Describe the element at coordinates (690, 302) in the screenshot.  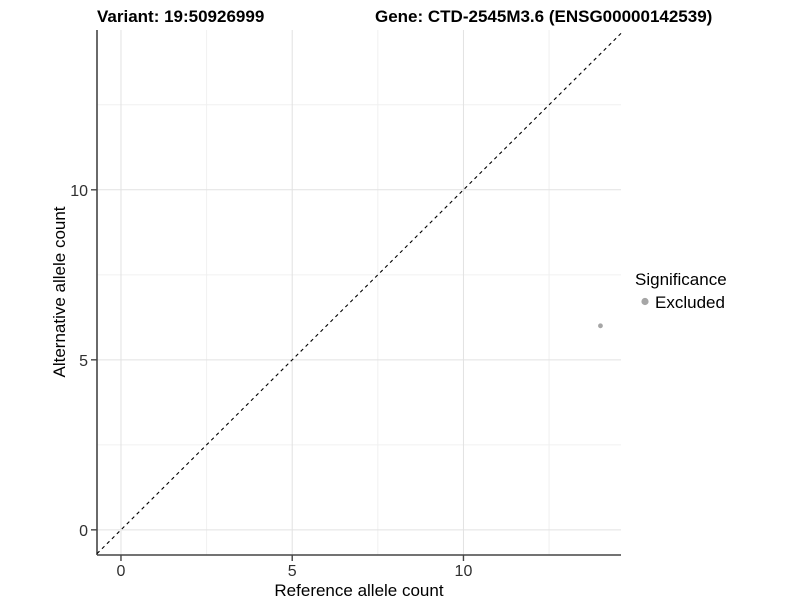
I see `legend-item-label: Excluded` at that location.